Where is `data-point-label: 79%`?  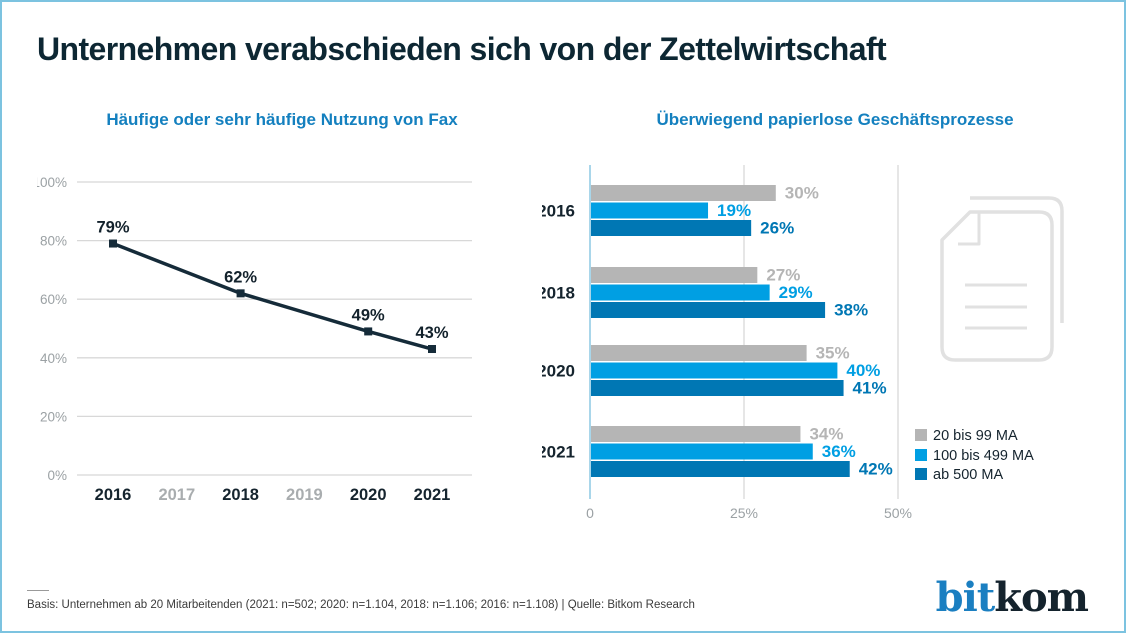
data-point-label: 79% is located at coordinates (112, 228).